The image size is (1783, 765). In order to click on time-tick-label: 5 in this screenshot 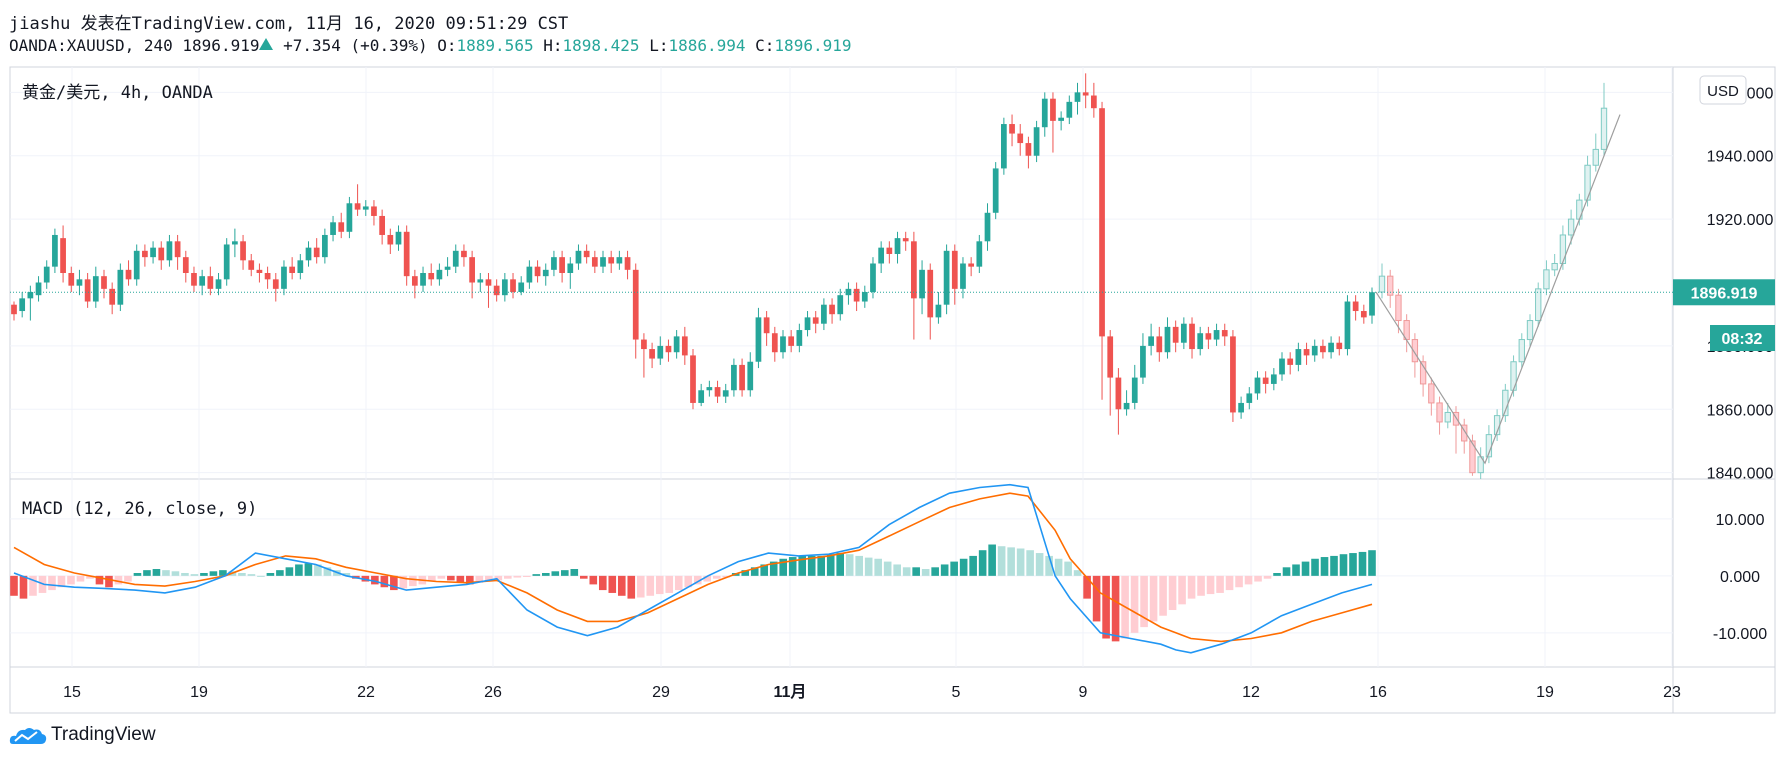, I will do `click(956, 692)`.